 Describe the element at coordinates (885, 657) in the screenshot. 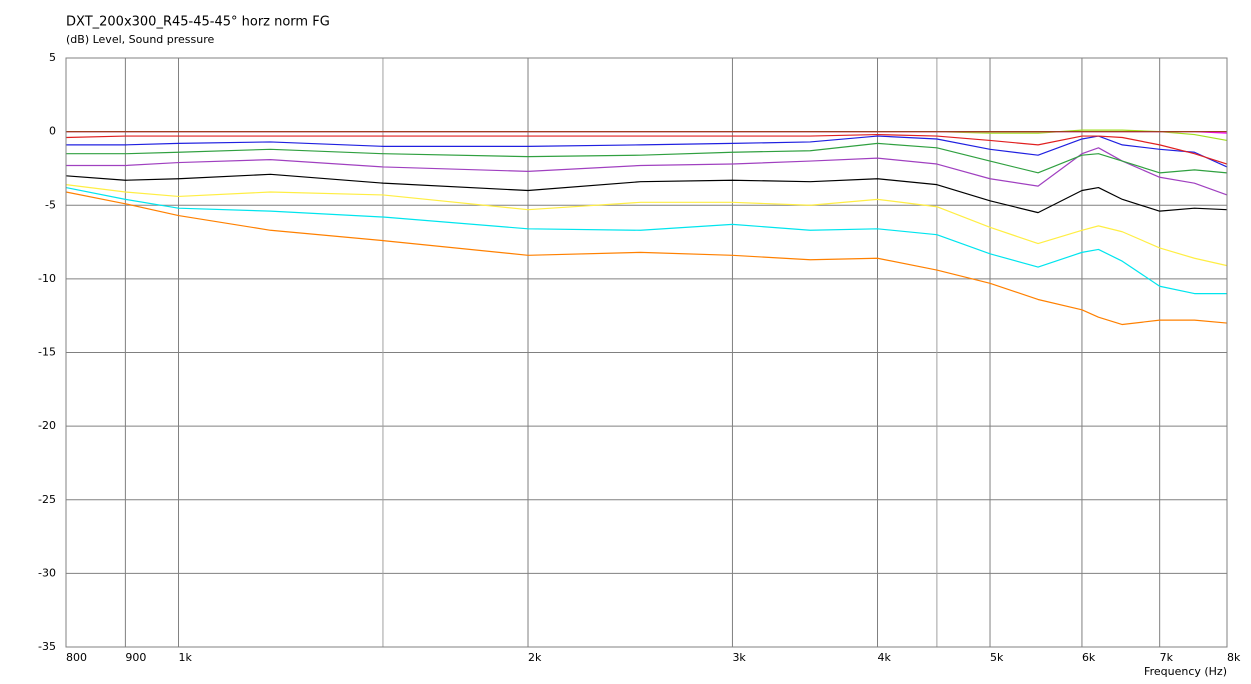

I see `x-tick-label: 4k` at that location.